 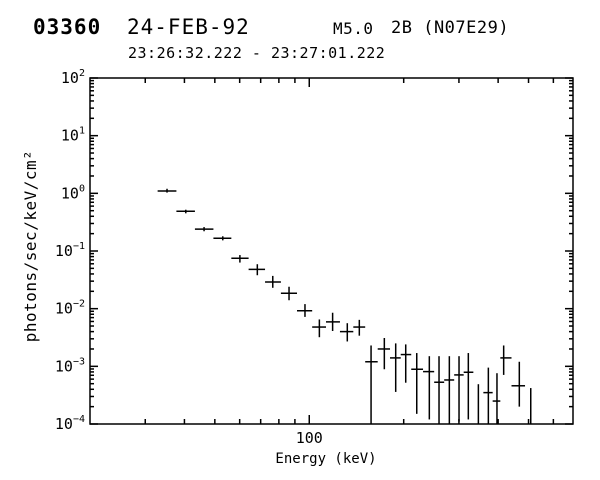 What do you see at coordinates (70, 423) in the screenshot?
I see `y-tick-label: 10⁻⁴` at bounding box center [70, 423].